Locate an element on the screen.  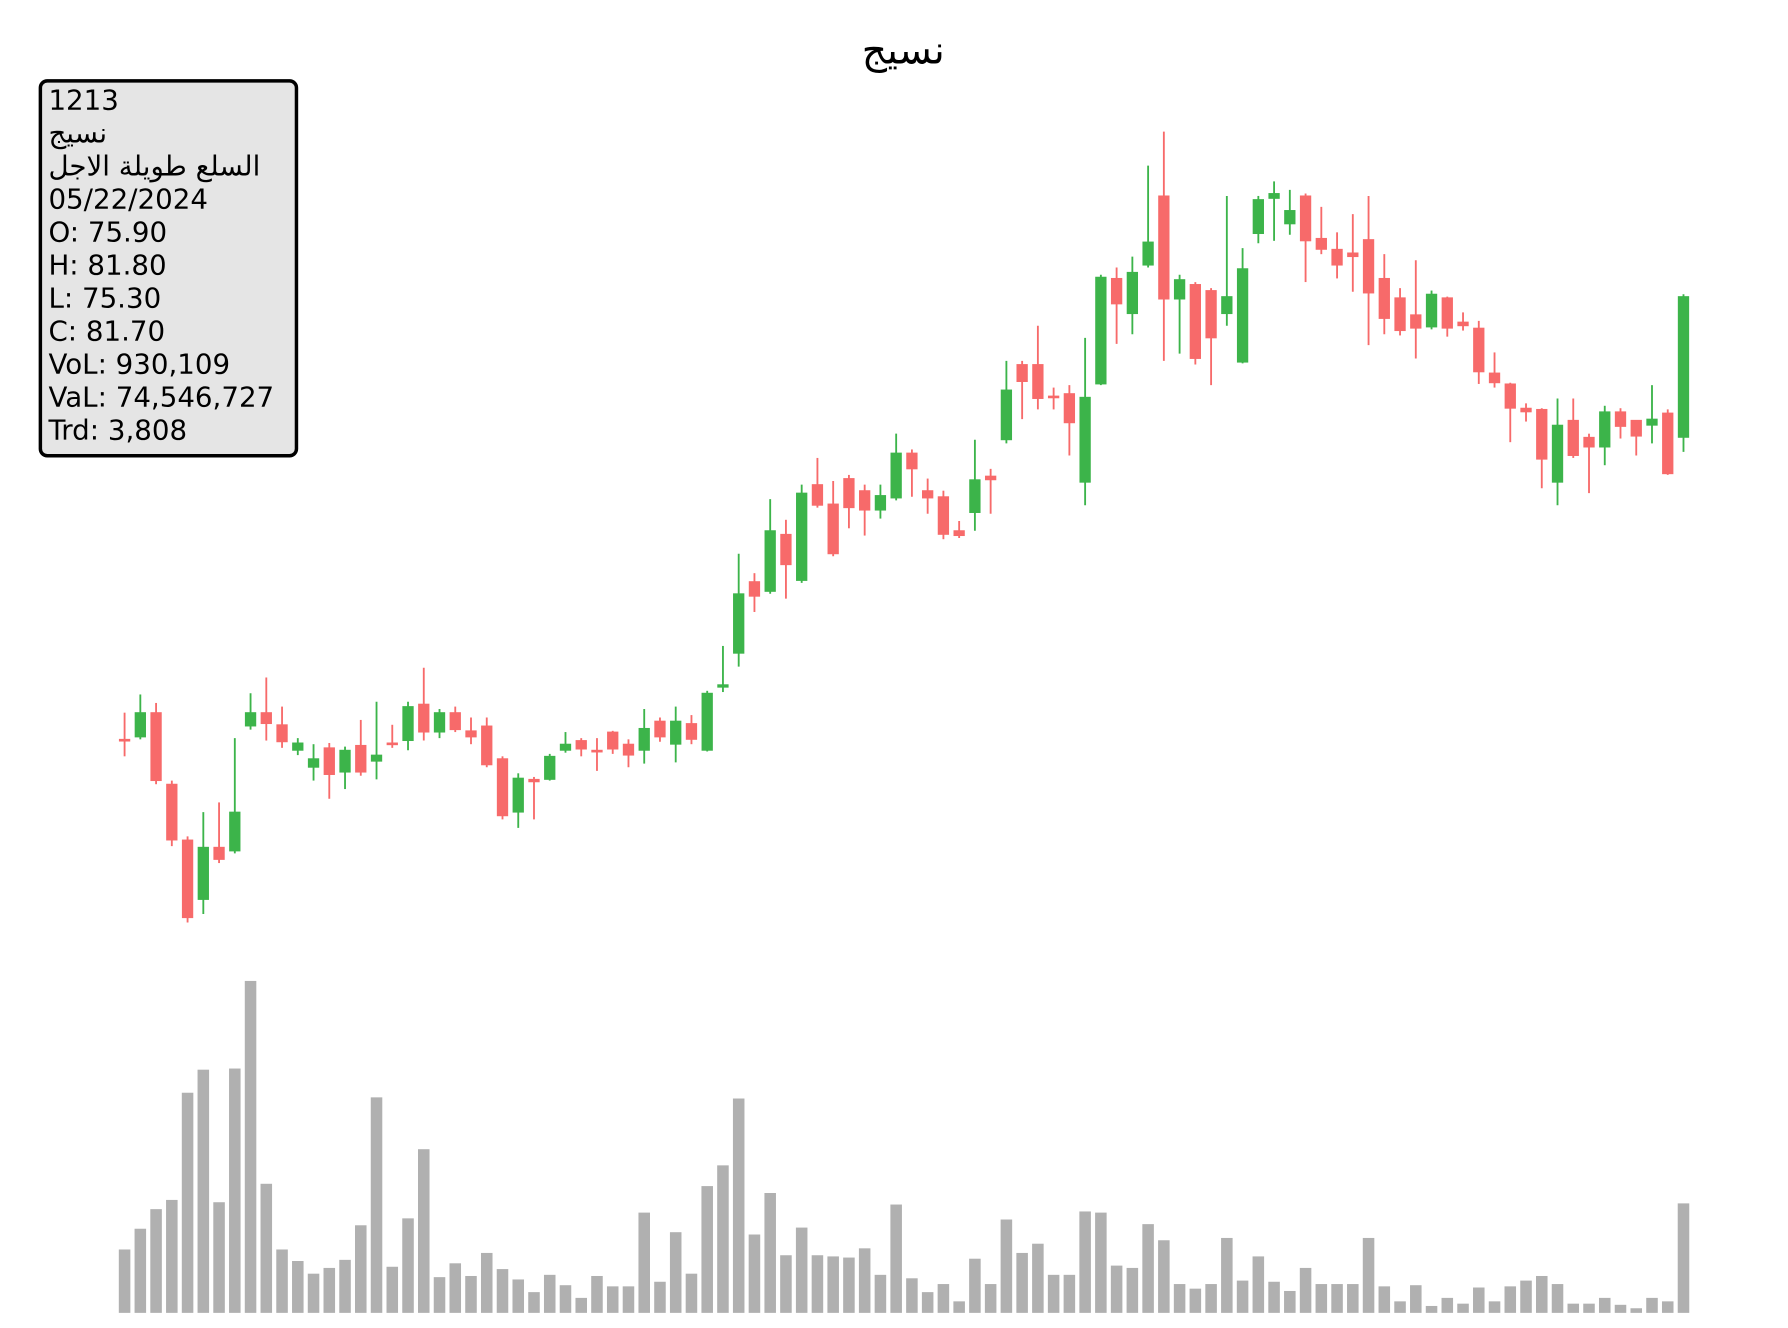
chart-title: نسيج is located at coordinates (903, 51).